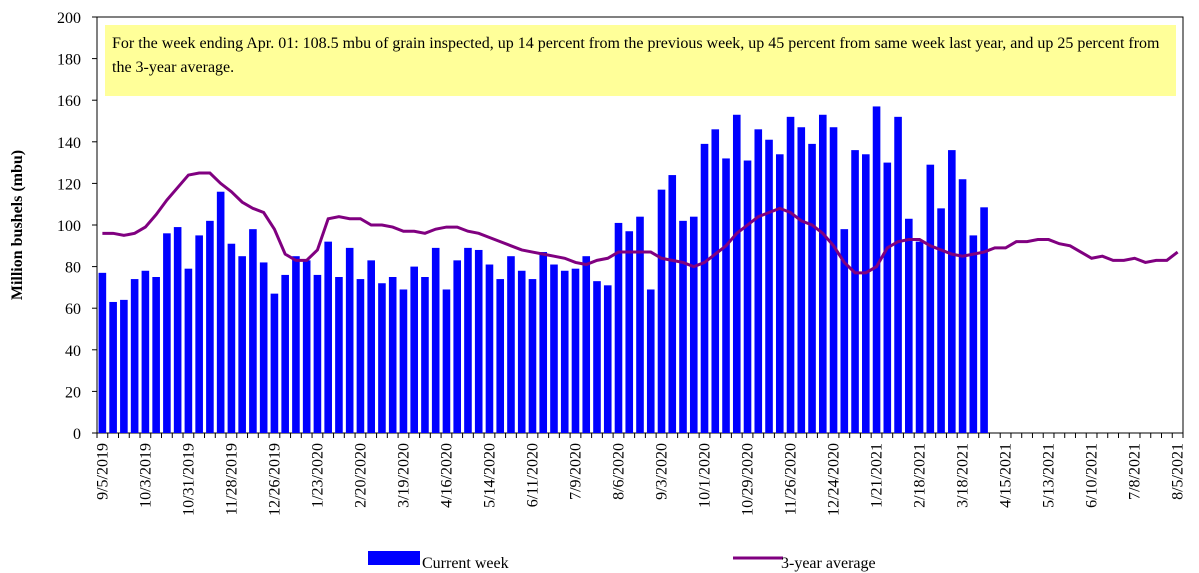 This screenshot has width=1199, height=573. Describe the element at coordinates (274, 479) in the screenshot. I see `x-tick-label: 12/26/2019` at that location.